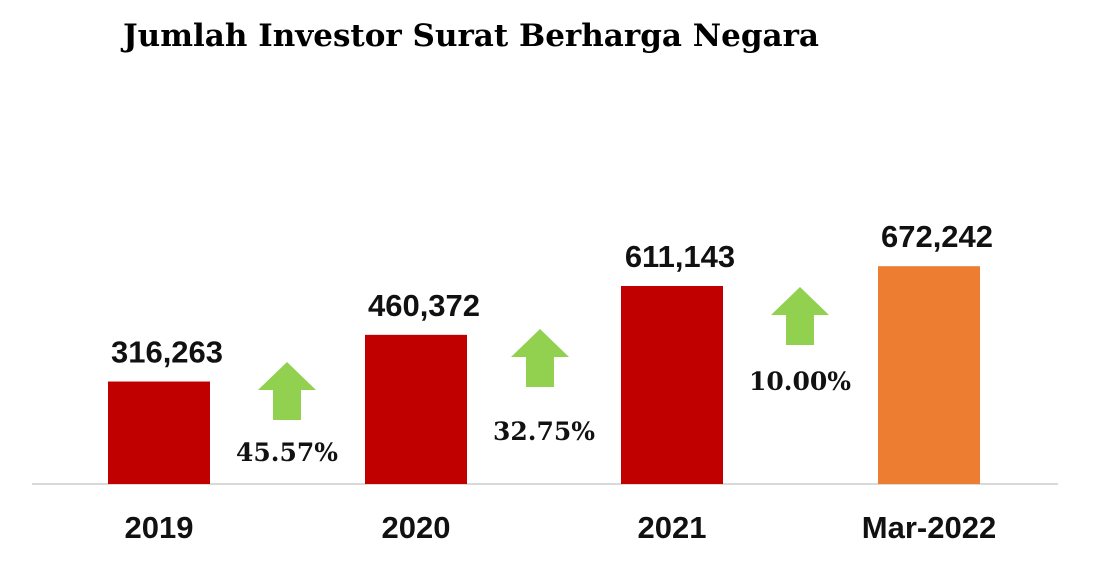  What do you see at coordinates (929, 527) in the screenshot?
I see `category-label: Mar-2022` at bounding box center [929, 527].